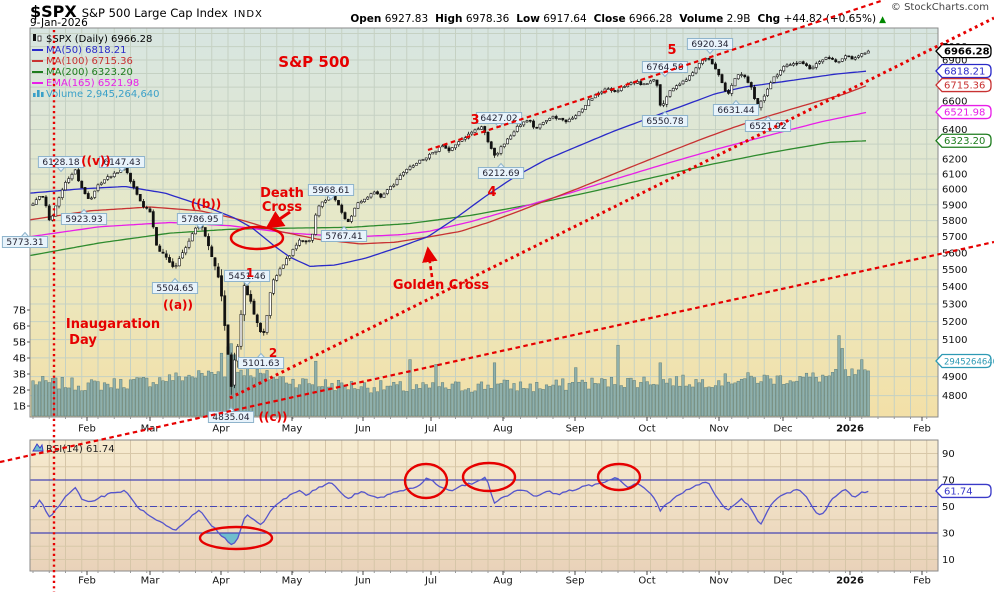 The image size is (994, 594). I want to click on svg-text: 4900, so click(954, 377).